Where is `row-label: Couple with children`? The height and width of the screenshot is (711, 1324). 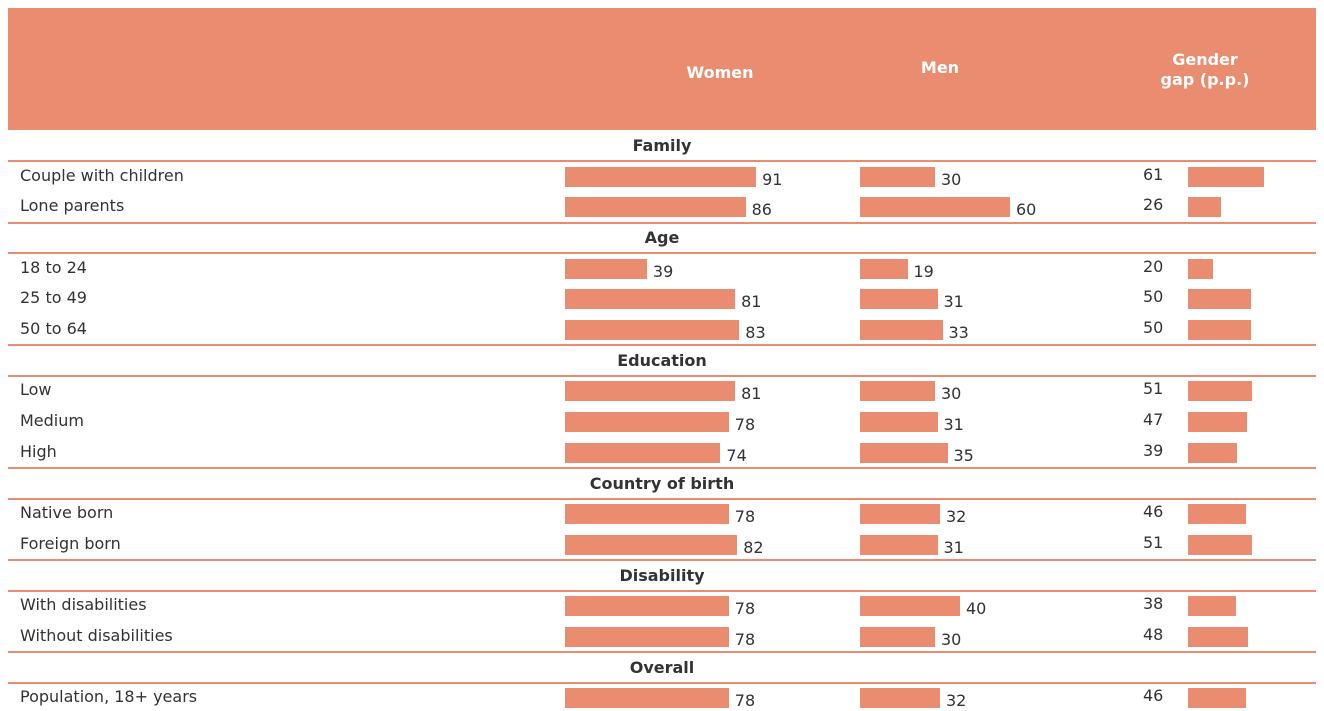
row-label: Couple with children is located at coordinates (102, 175).